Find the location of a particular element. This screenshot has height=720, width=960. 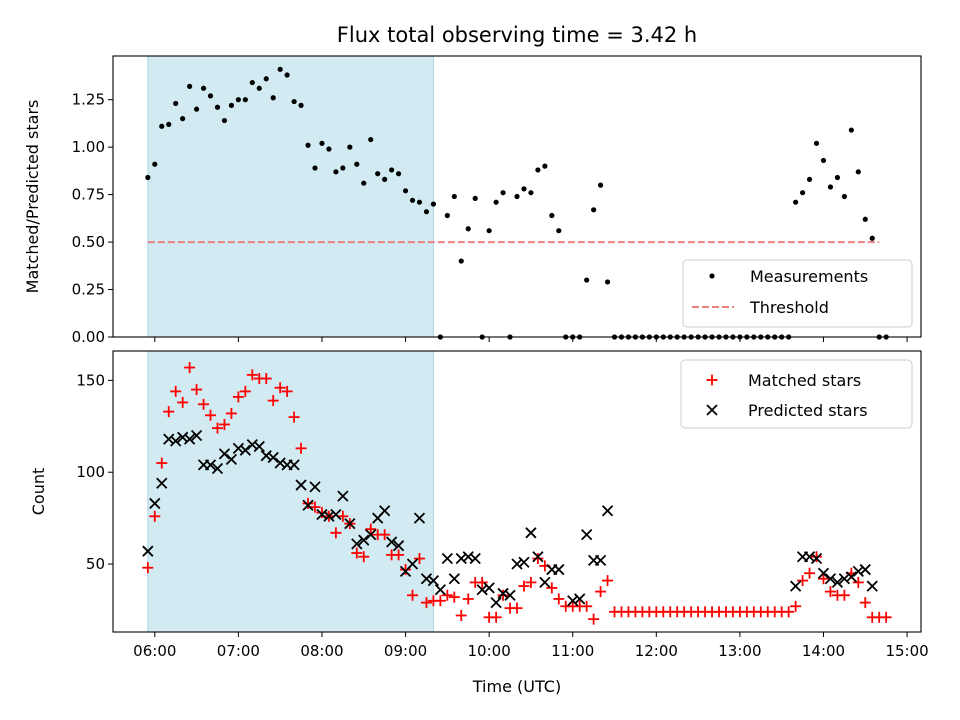

x-tick-label: 15:00 is located at coordinates (906, 651).